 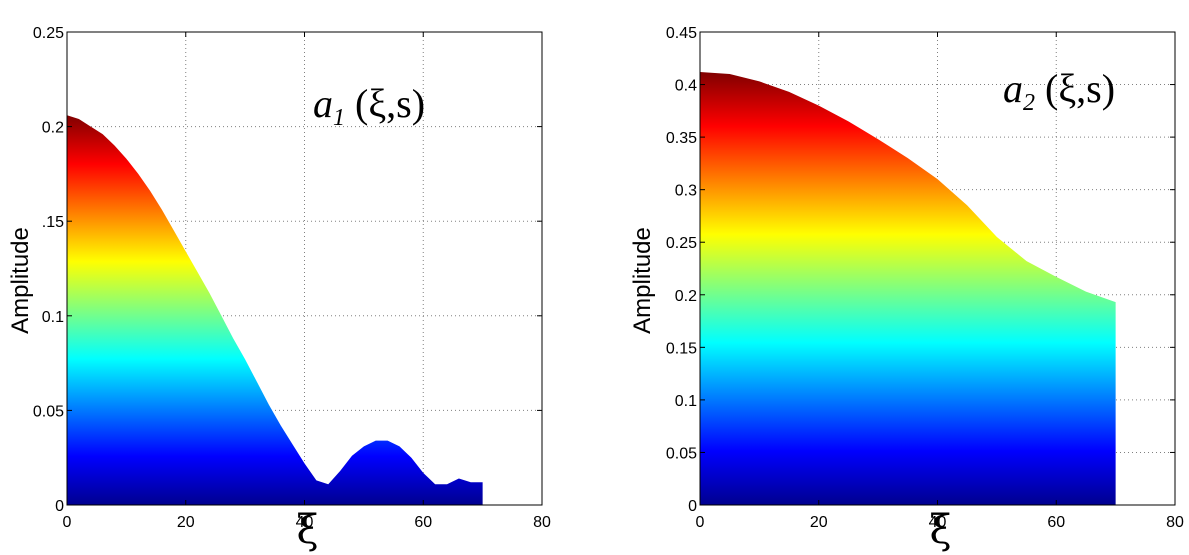 I want to click on y-tick-label: 0.3, so click(x=686, y=191).